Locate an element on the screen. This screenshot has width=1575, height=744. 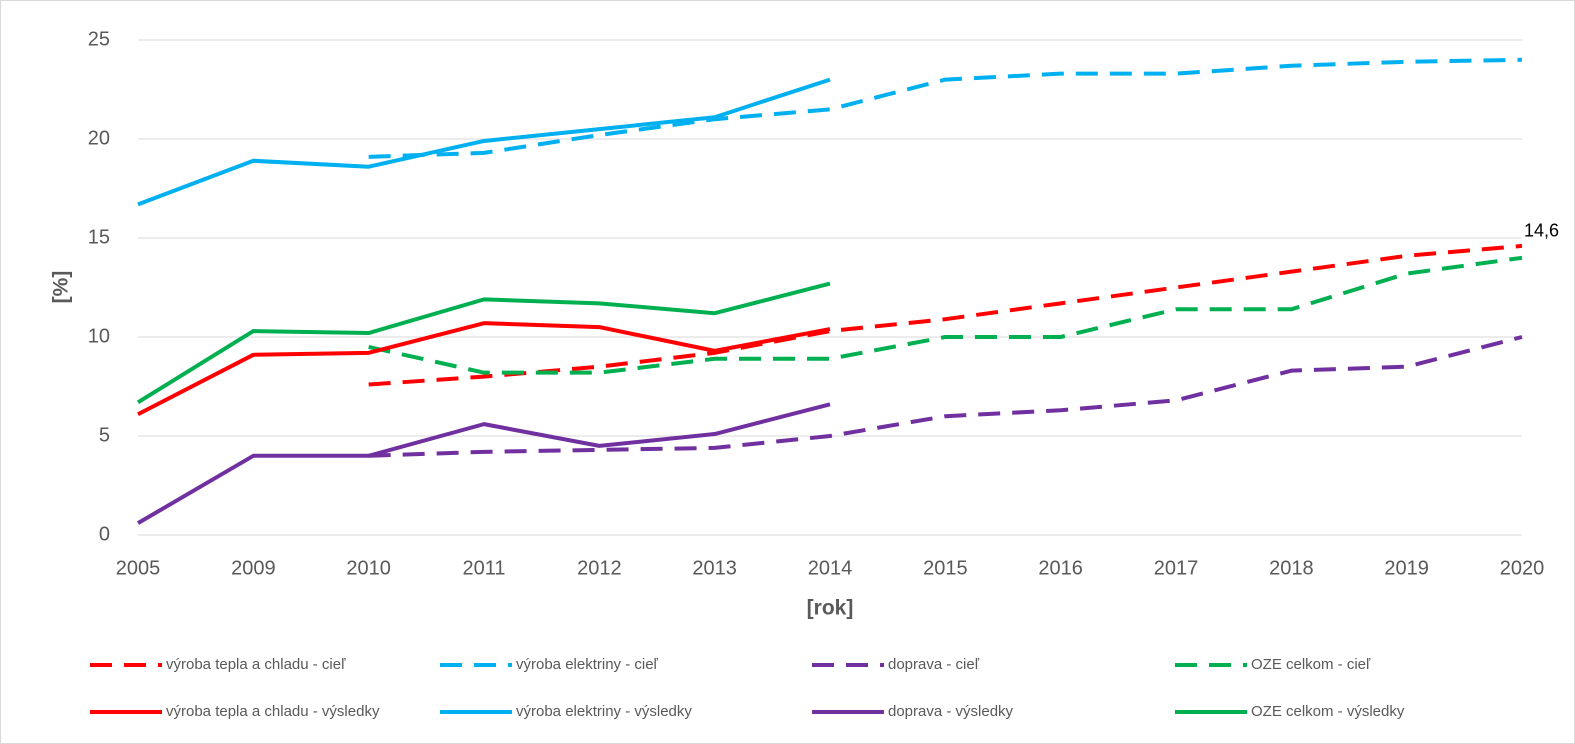
legend-label: výroba elektriny - výsledky is located at coordinates (604, 711).